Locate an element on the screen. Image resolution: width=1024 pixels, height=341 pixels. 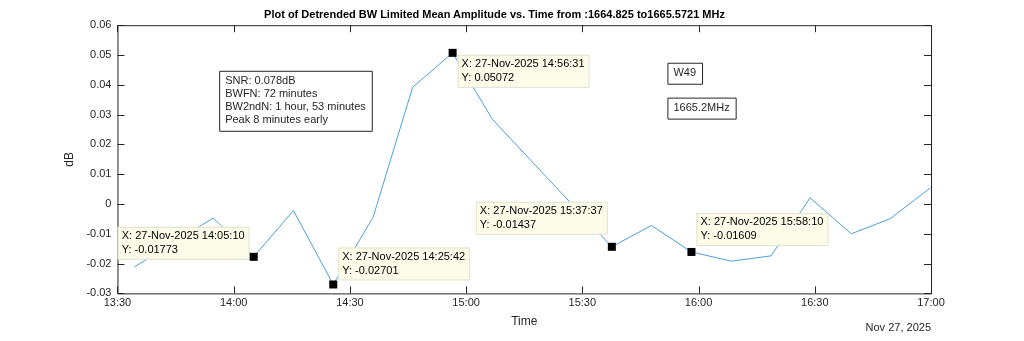
annotation: X: 27-Nov-2025 15:37:37 Y: -0.01437 is located at coordinates (541, 217).